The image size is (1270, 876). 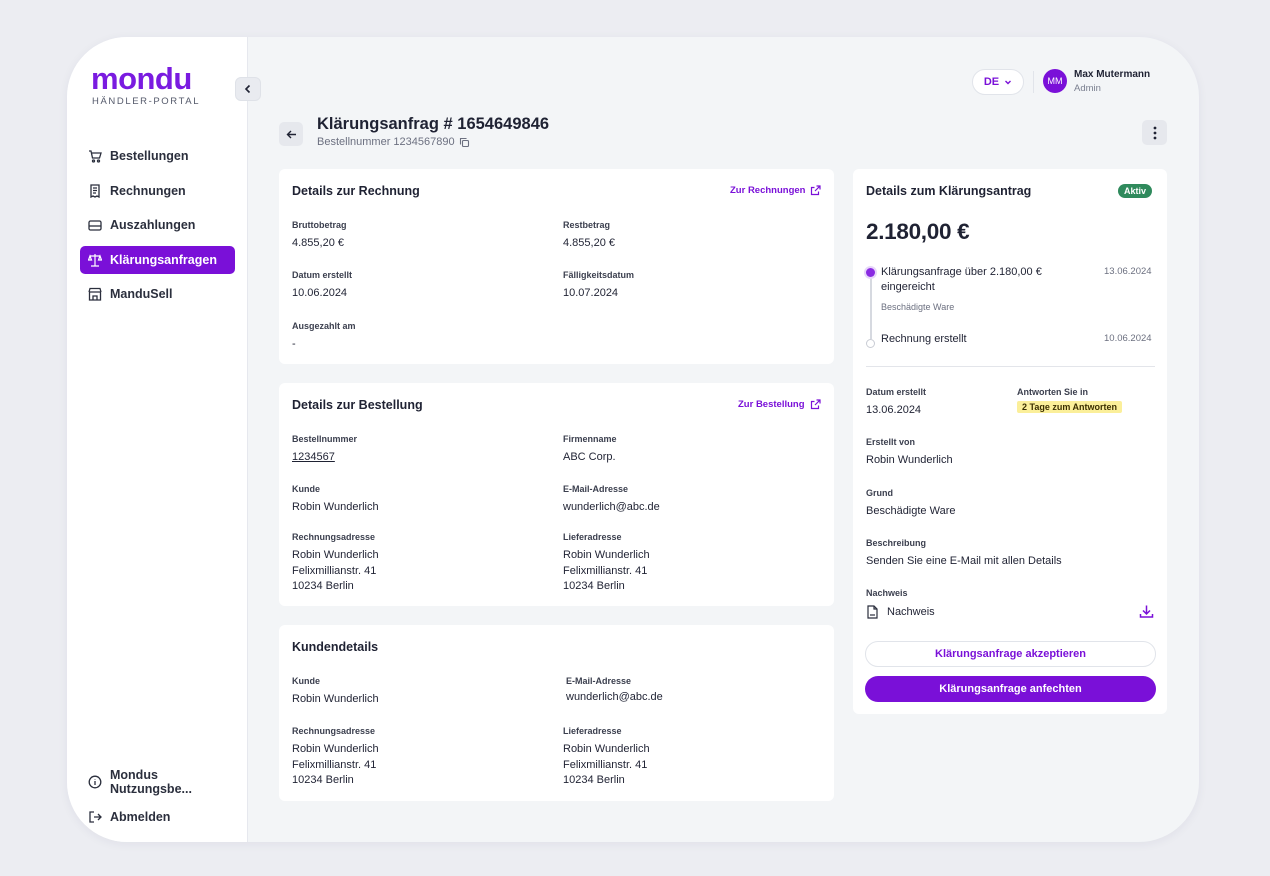 What do you see at coordinates (157, 225) in the screenshot?
I see `sidebar-item-auszahlungen: Auszahlungen` at bounding box center [157, 225].